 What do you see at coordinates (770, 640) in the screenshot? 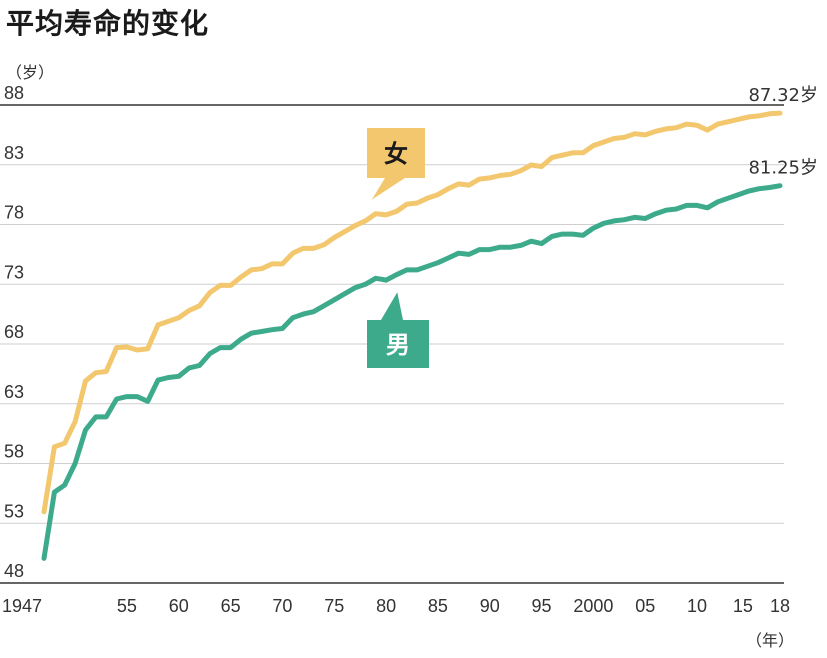
I see `x-axis-unit: （年）` at bounding box center [770, 640].